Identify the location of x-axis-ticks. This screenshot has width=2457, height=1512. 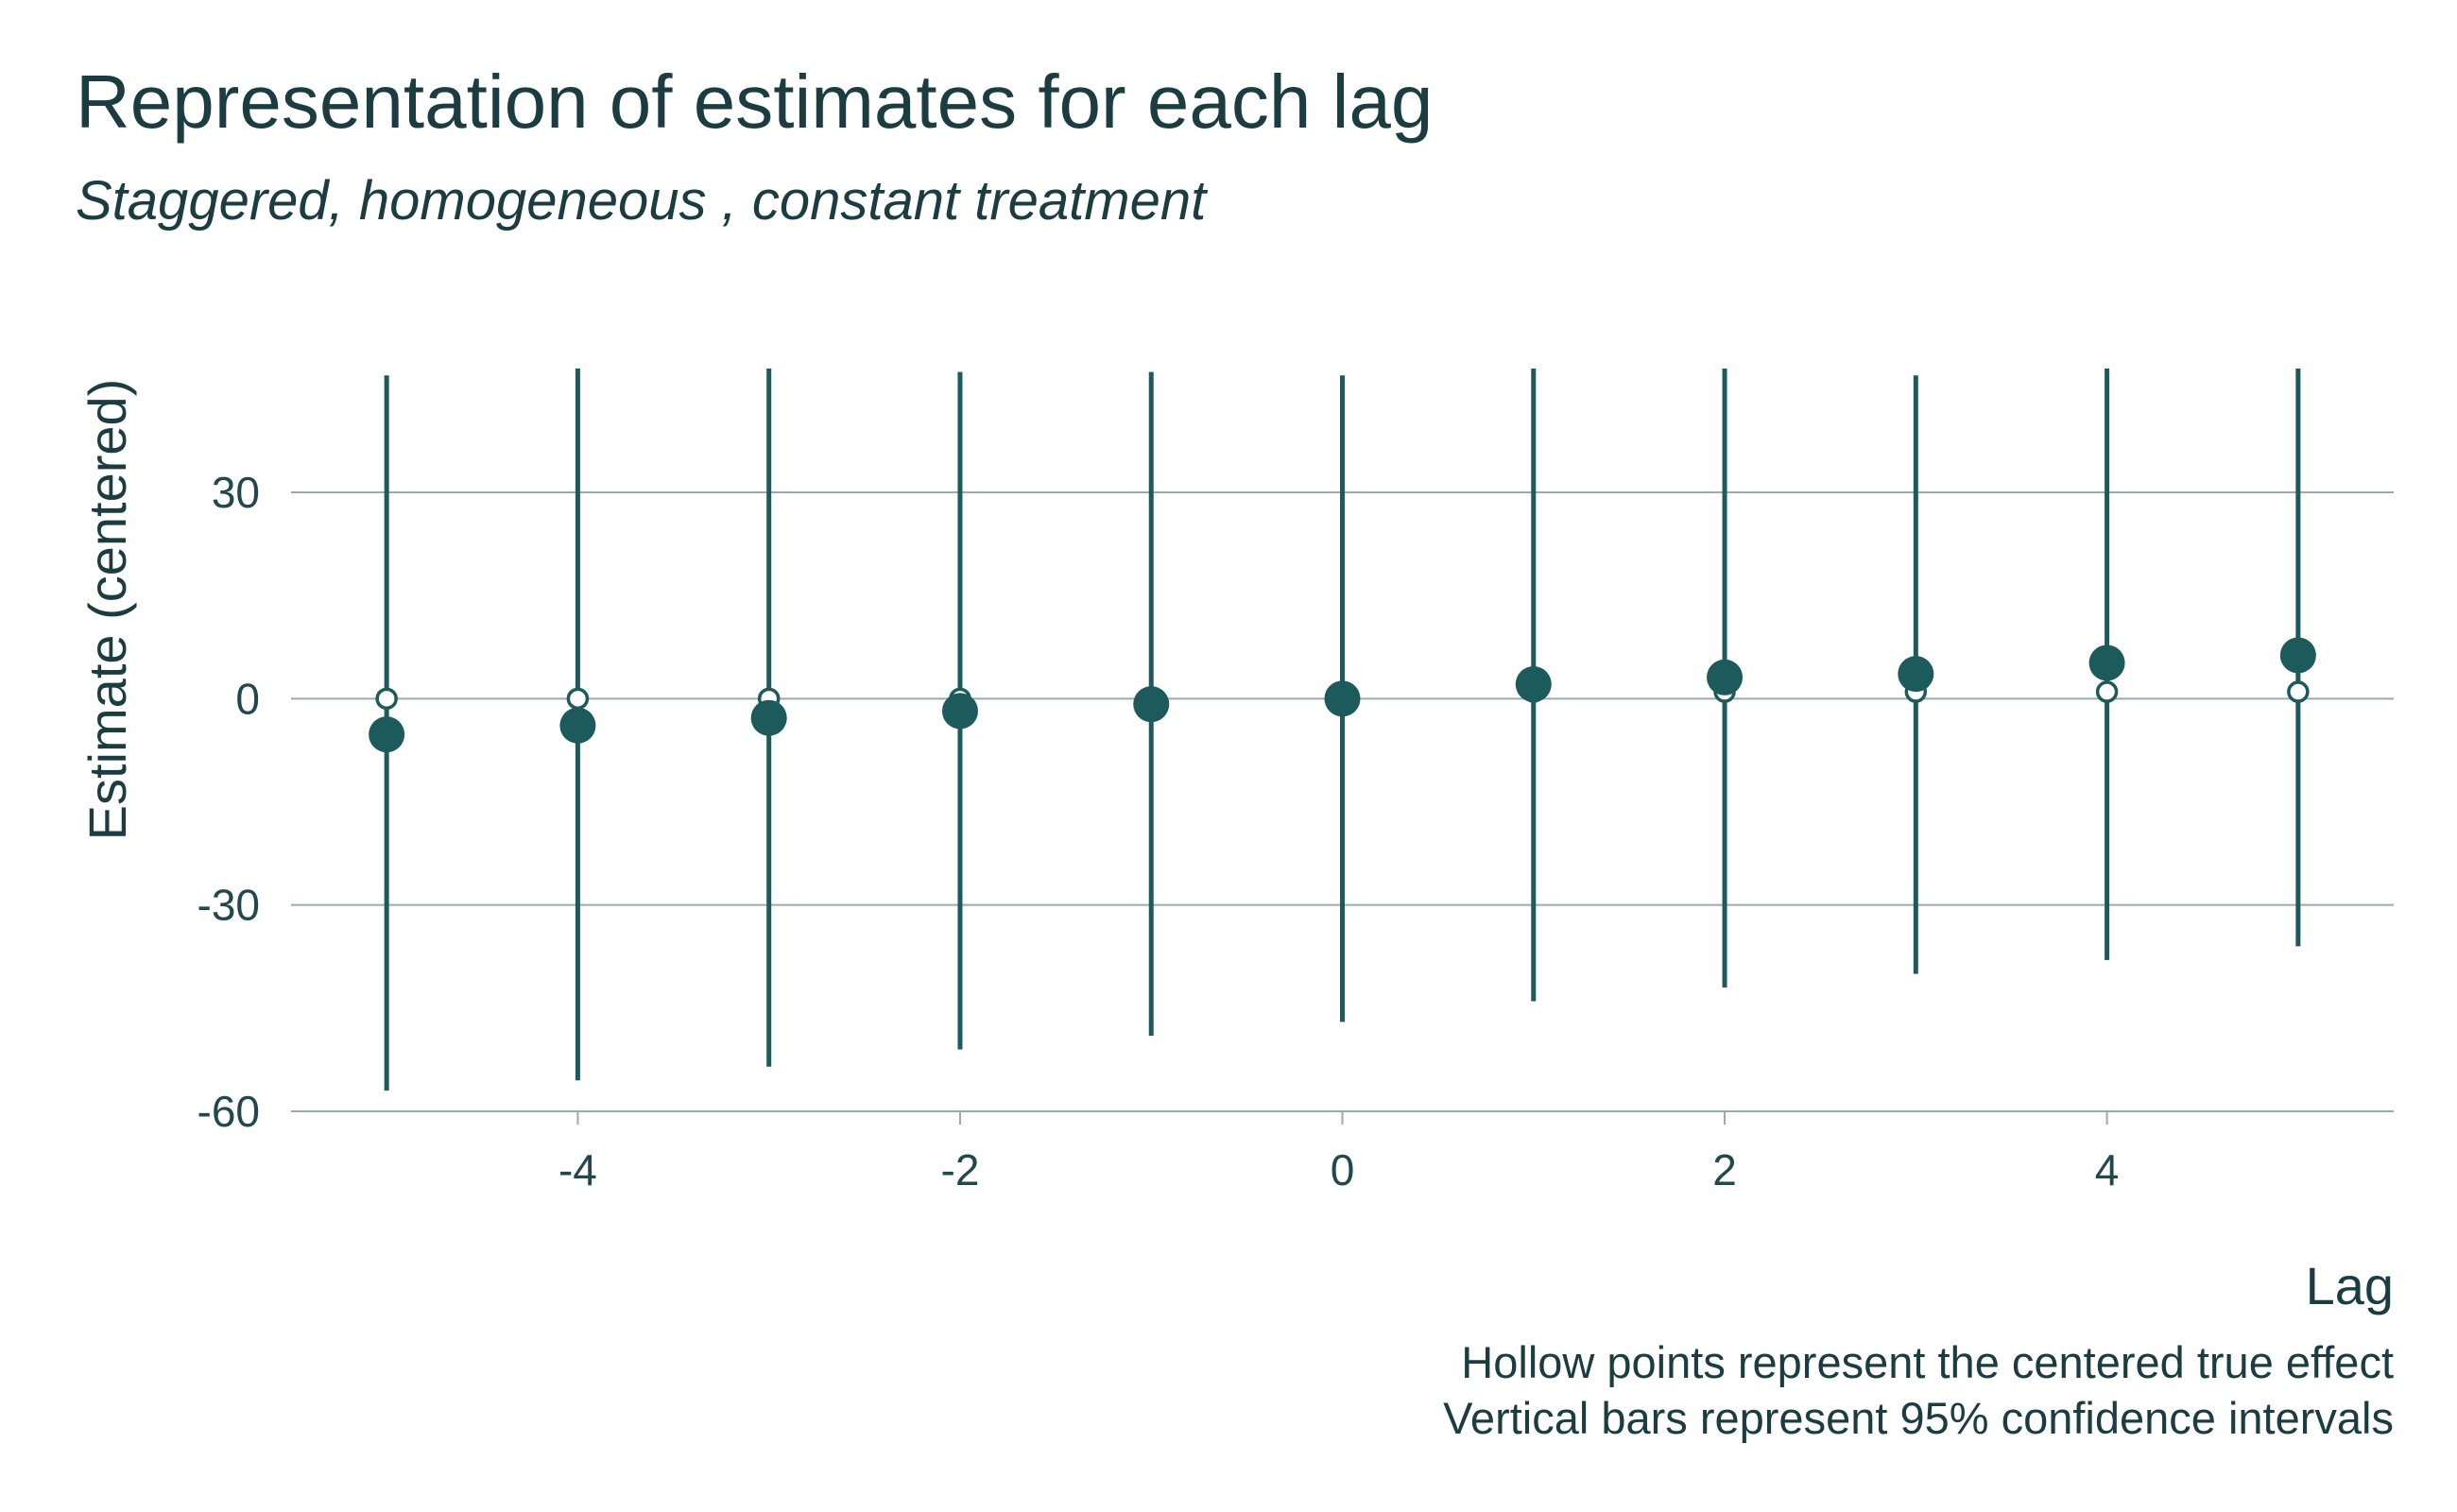
(1342, 1118).